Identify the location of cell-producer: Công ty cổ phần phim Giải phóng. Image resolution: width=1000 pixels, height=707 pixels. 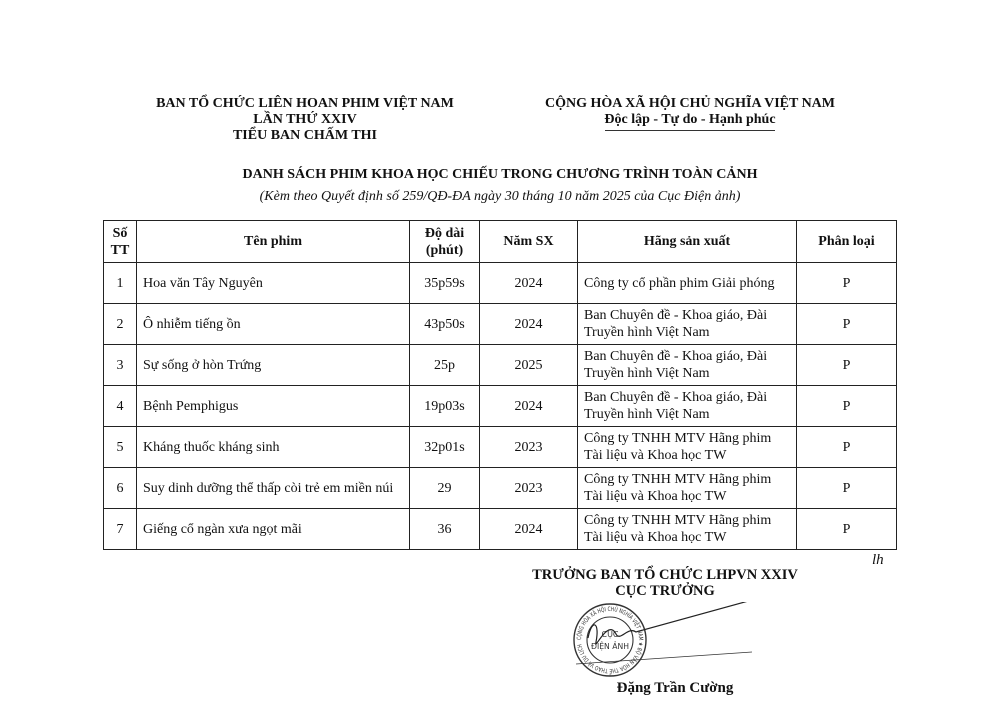
(687, 283).